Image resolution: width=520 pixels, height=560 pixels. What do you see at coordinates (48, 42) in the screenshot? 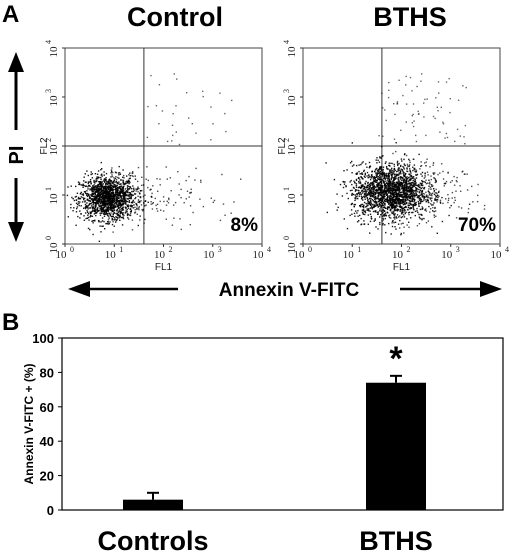
I see `y-tick-exponent: 4` at bounding box center [48, 42].